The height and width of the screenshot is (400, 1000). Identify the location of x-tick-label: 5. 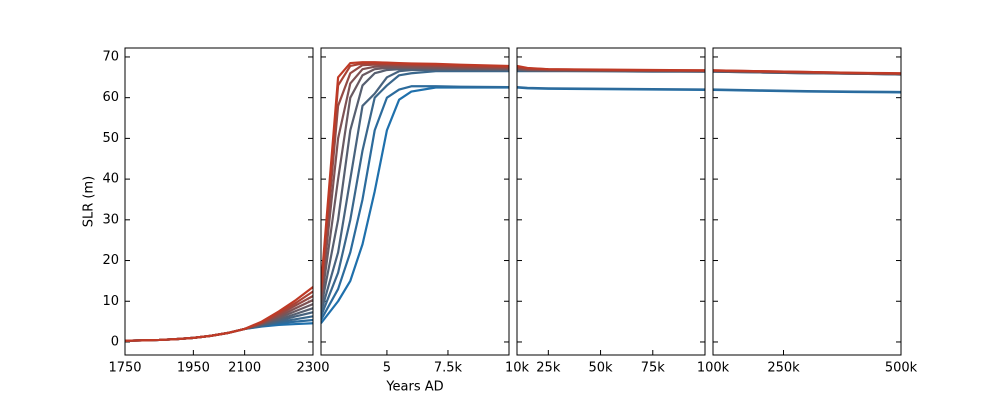
(387, 368).